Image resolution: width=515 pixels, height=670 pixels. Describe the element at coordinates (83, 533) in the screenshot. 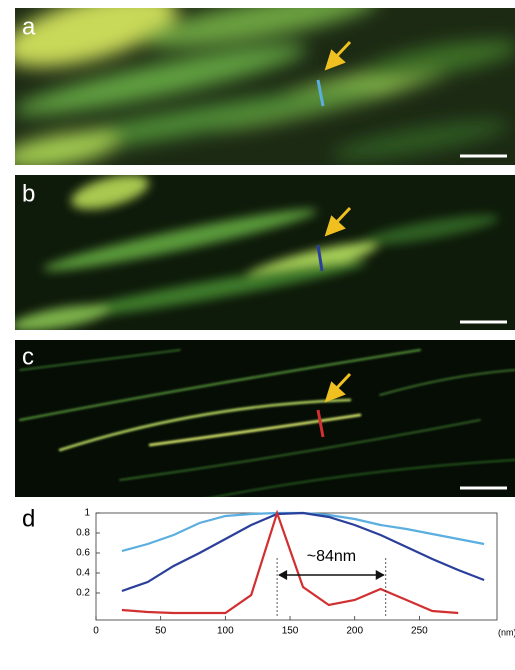

I see `y-tick-label: 0.8` at that location.